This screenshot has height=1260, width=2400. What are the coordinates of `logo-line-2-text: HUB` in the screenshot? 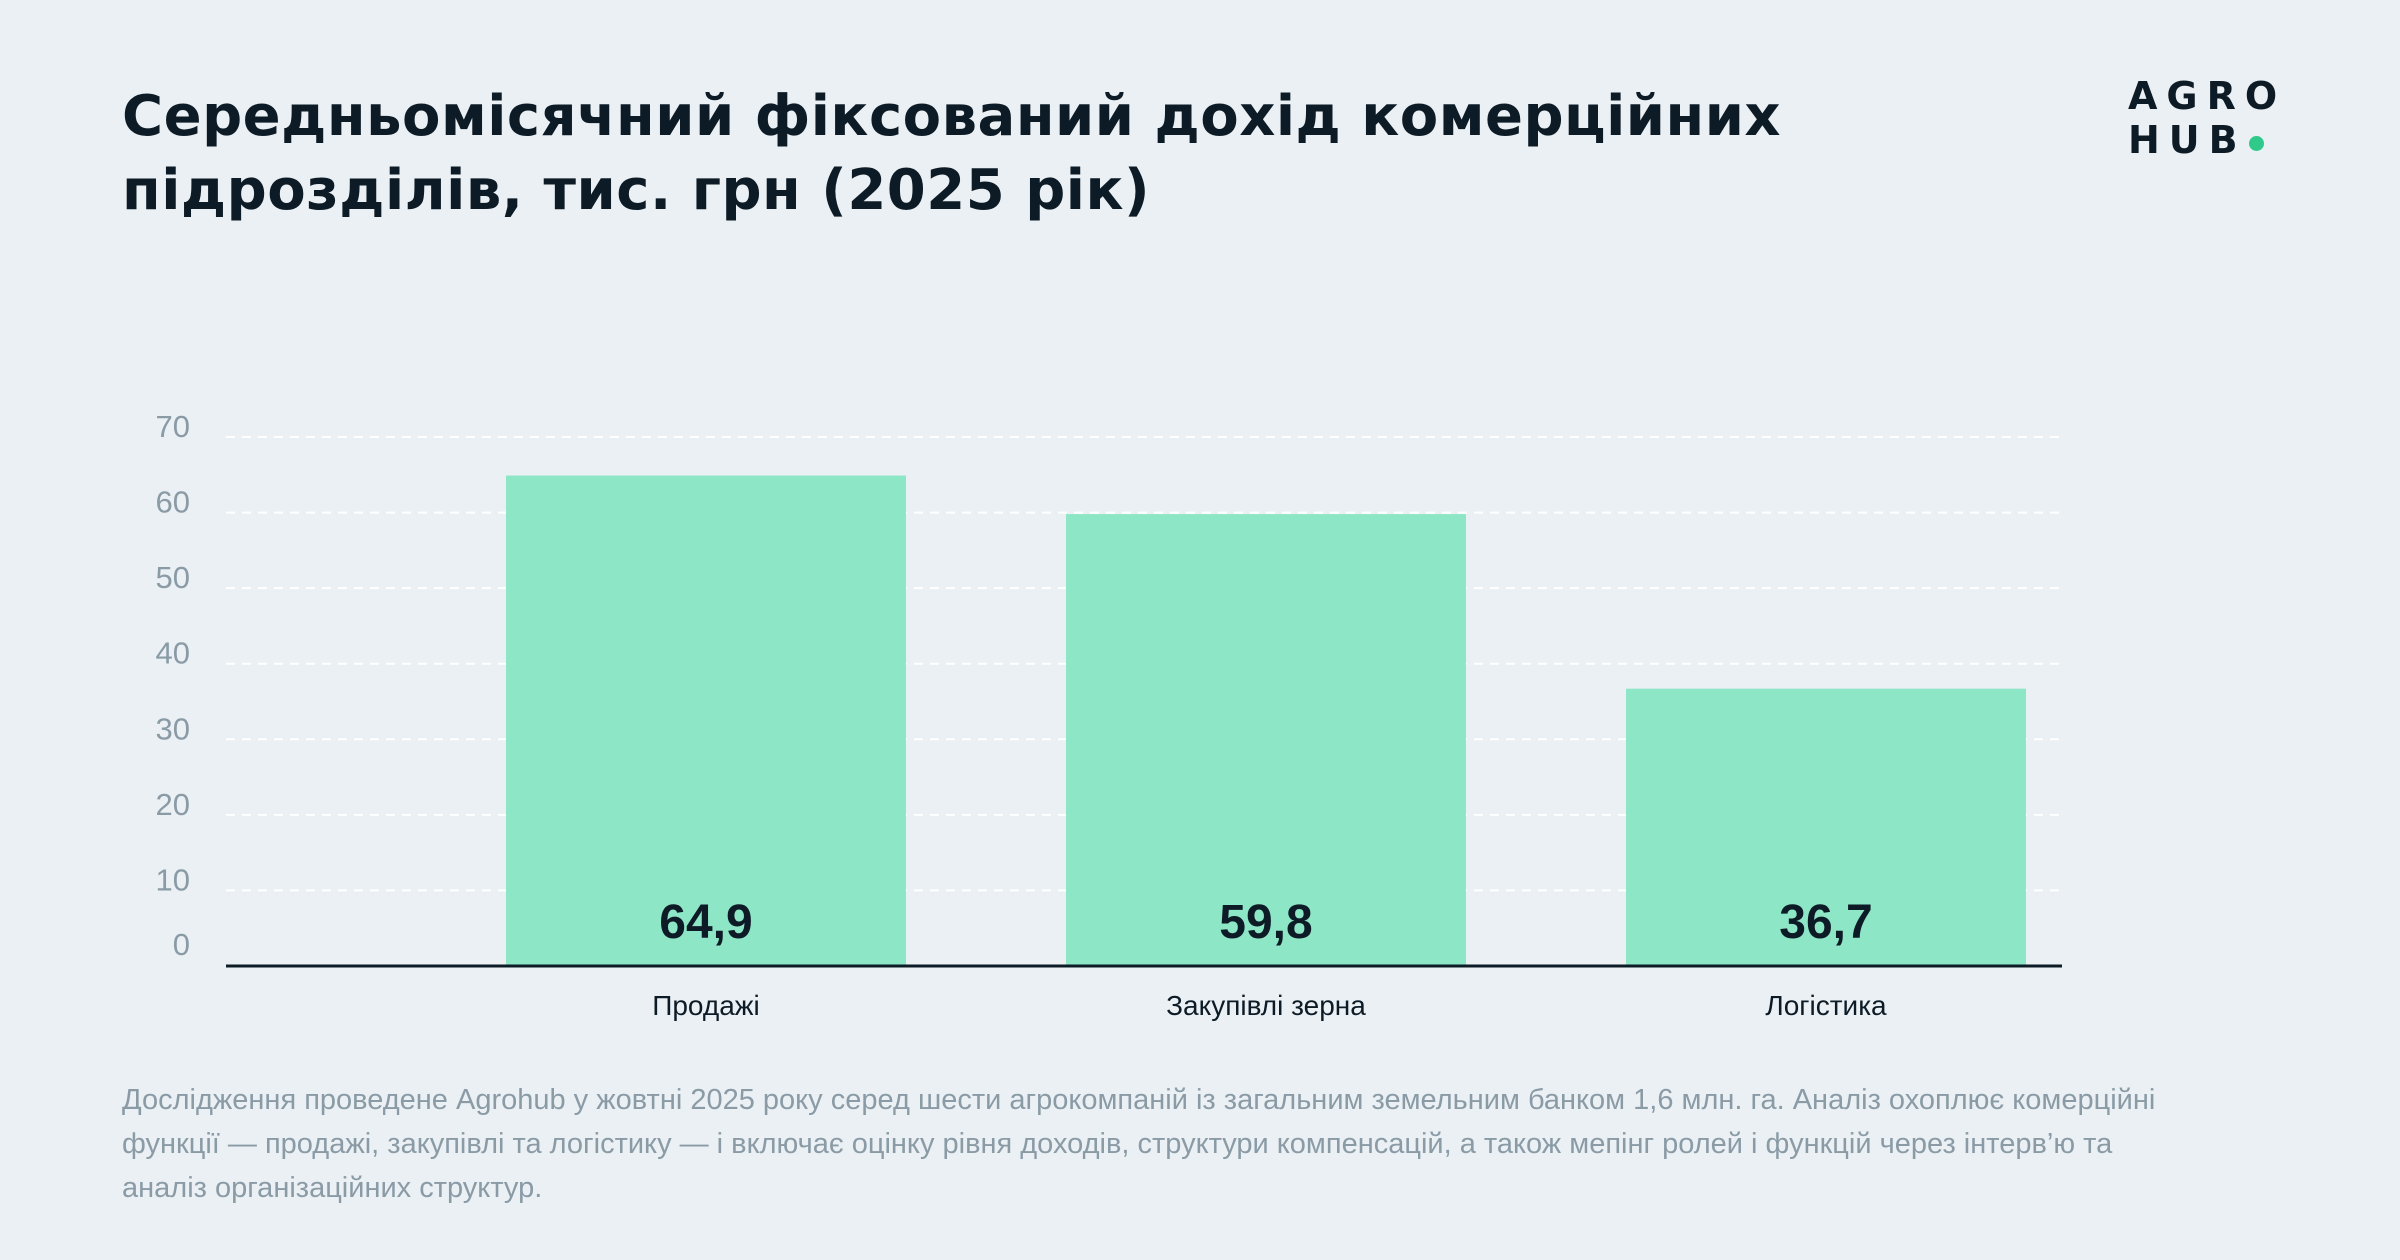 It's located at (2187, 140).